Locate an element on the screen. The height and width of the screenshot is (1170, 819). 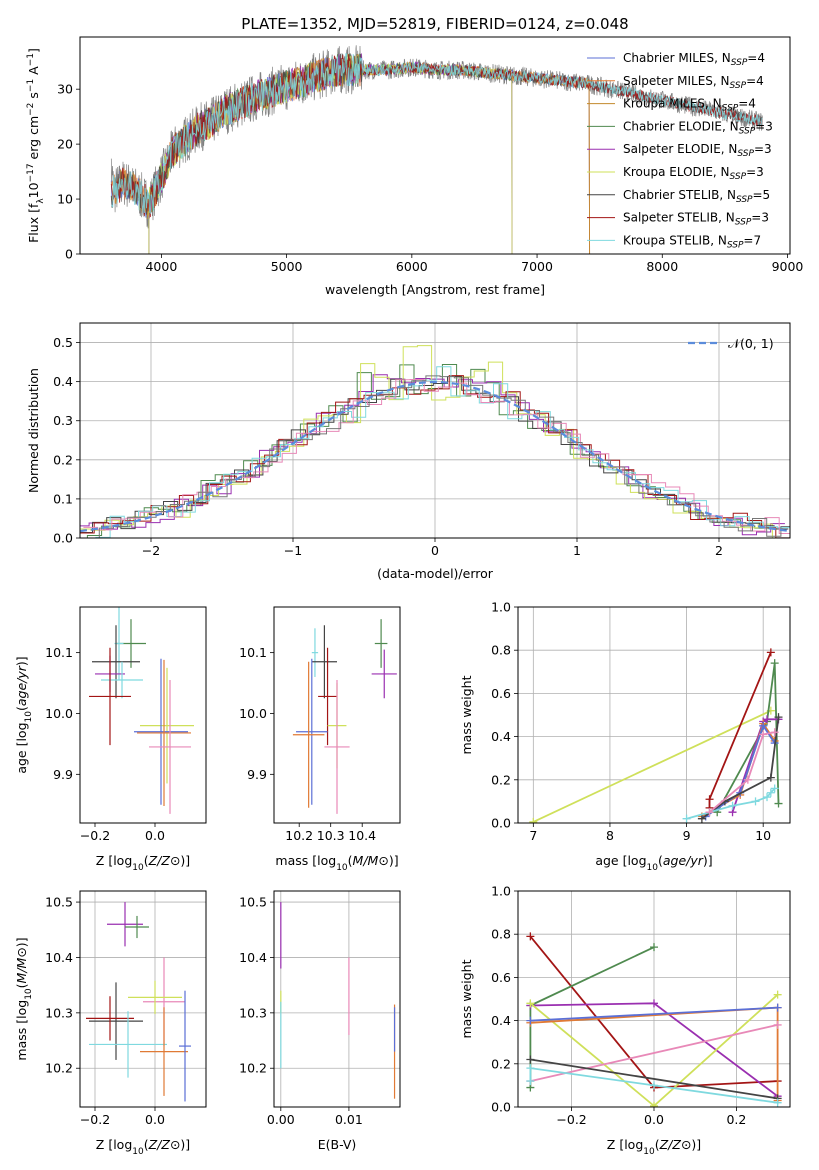
x-tick-label: 0.2 is located at coordinates (736, 1119).